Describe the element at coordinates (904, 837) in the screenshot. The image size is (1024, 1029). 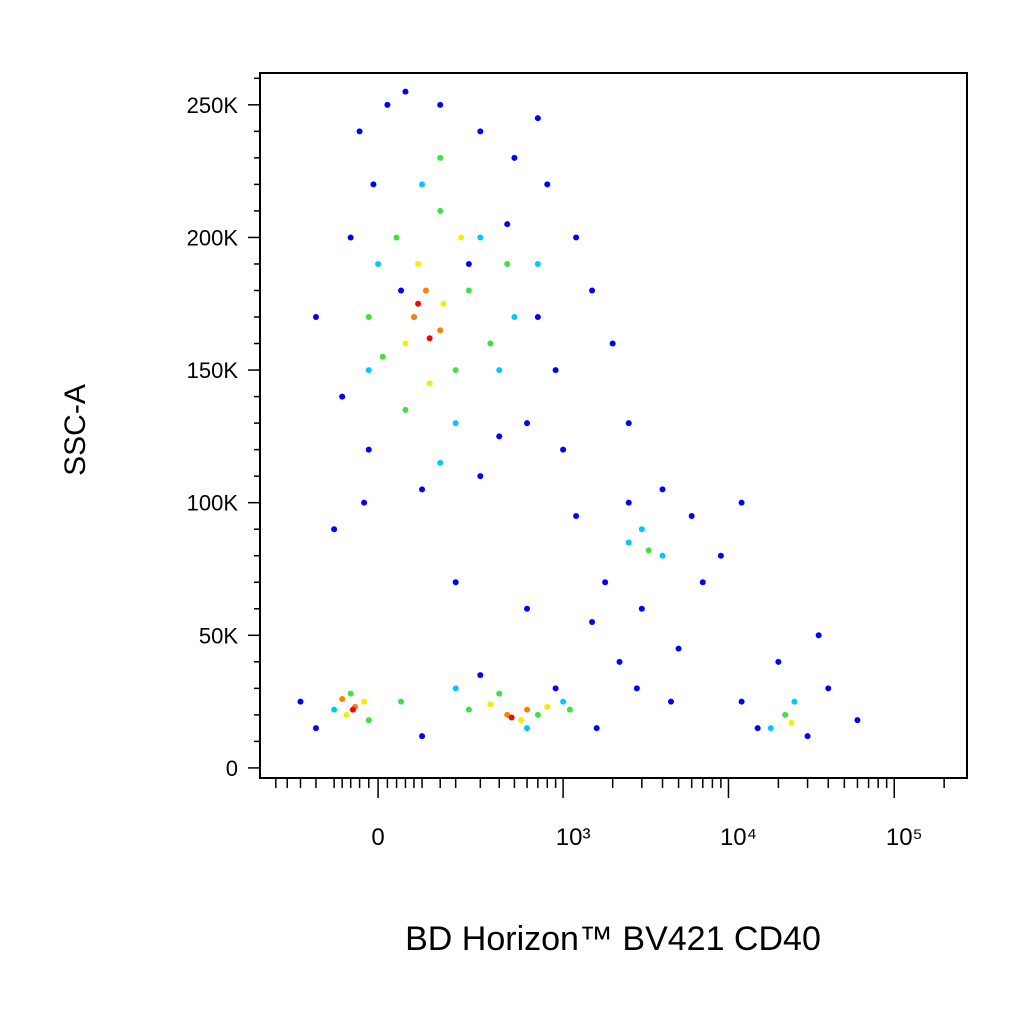
I see `x-tick-label: 10⁵` at that location.